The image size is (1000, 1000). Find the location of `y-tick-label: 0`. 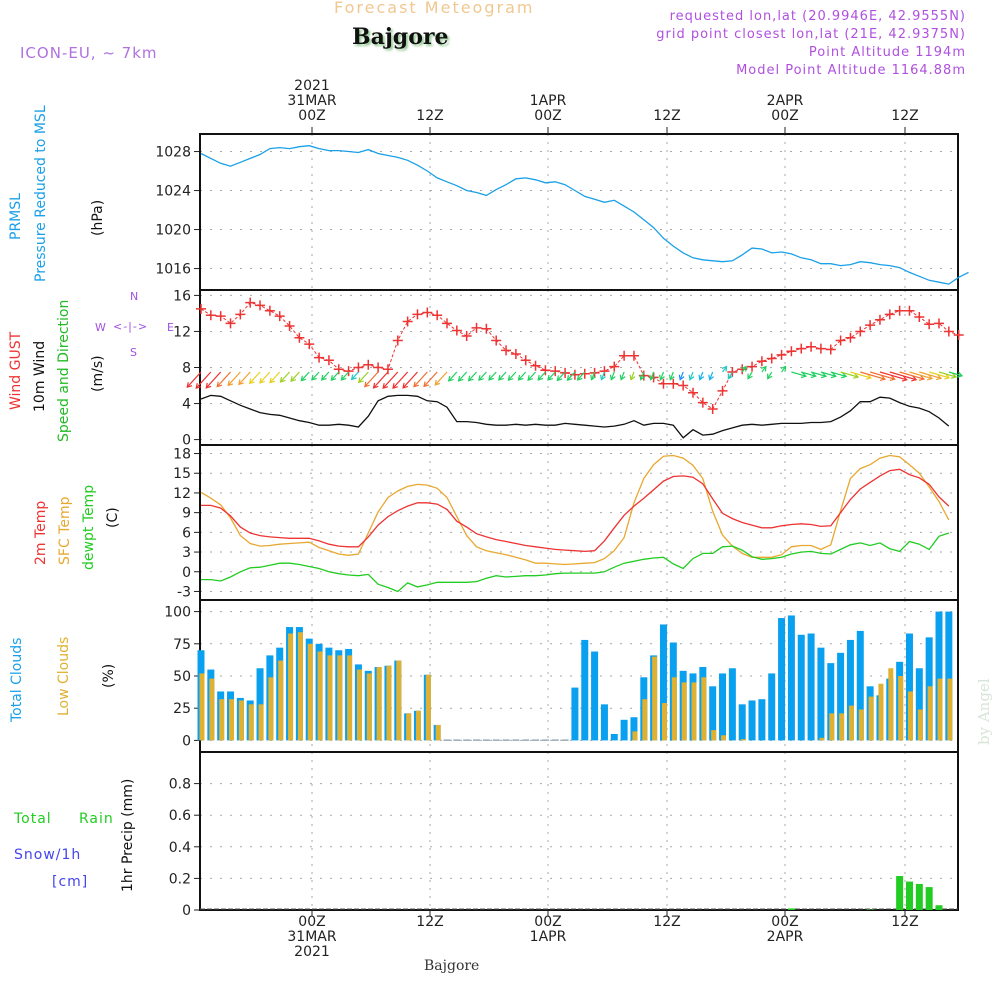

y-tick-label: 0 is located at coordinates (186, 911).